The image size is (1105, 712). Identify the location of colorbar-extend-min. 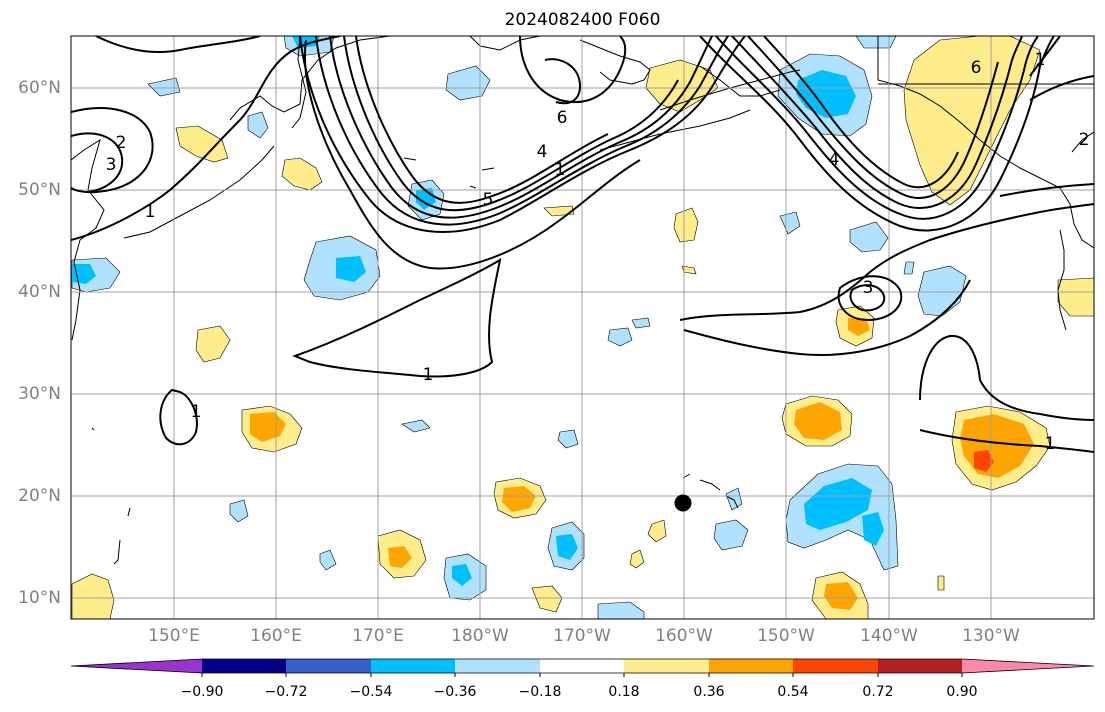
(136, 666).